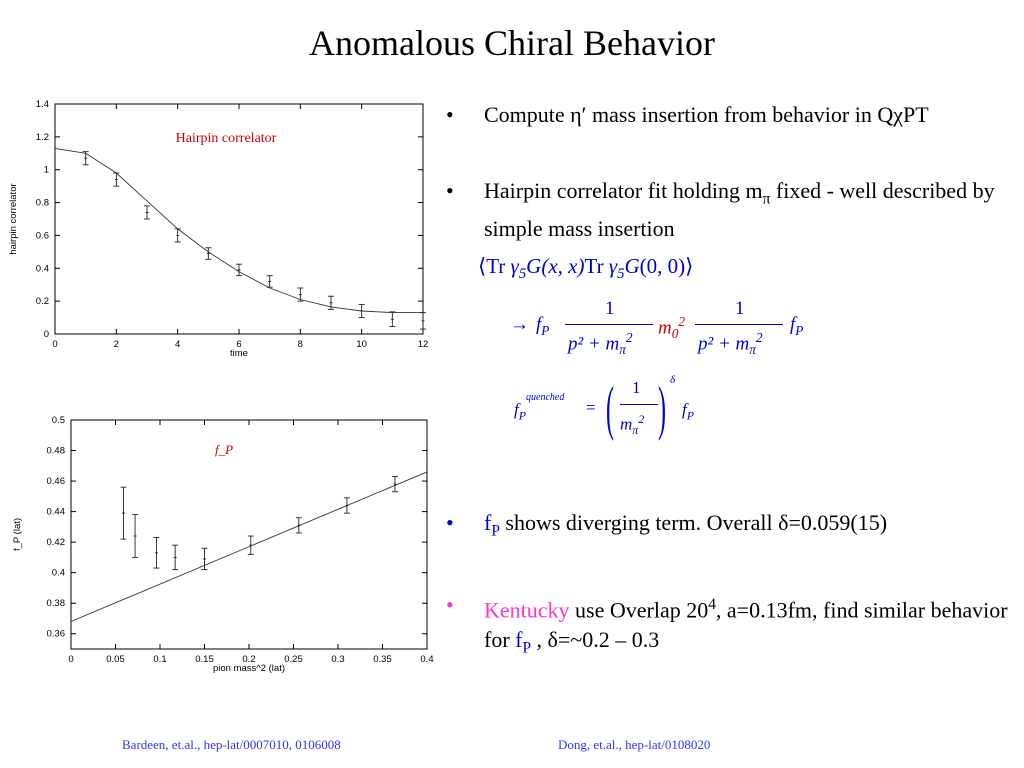 The width and height of the screenshot is (1024, 768). Describe the element at coordinates (238, 230) in the screenshot. I see `fit-curve` at that location.